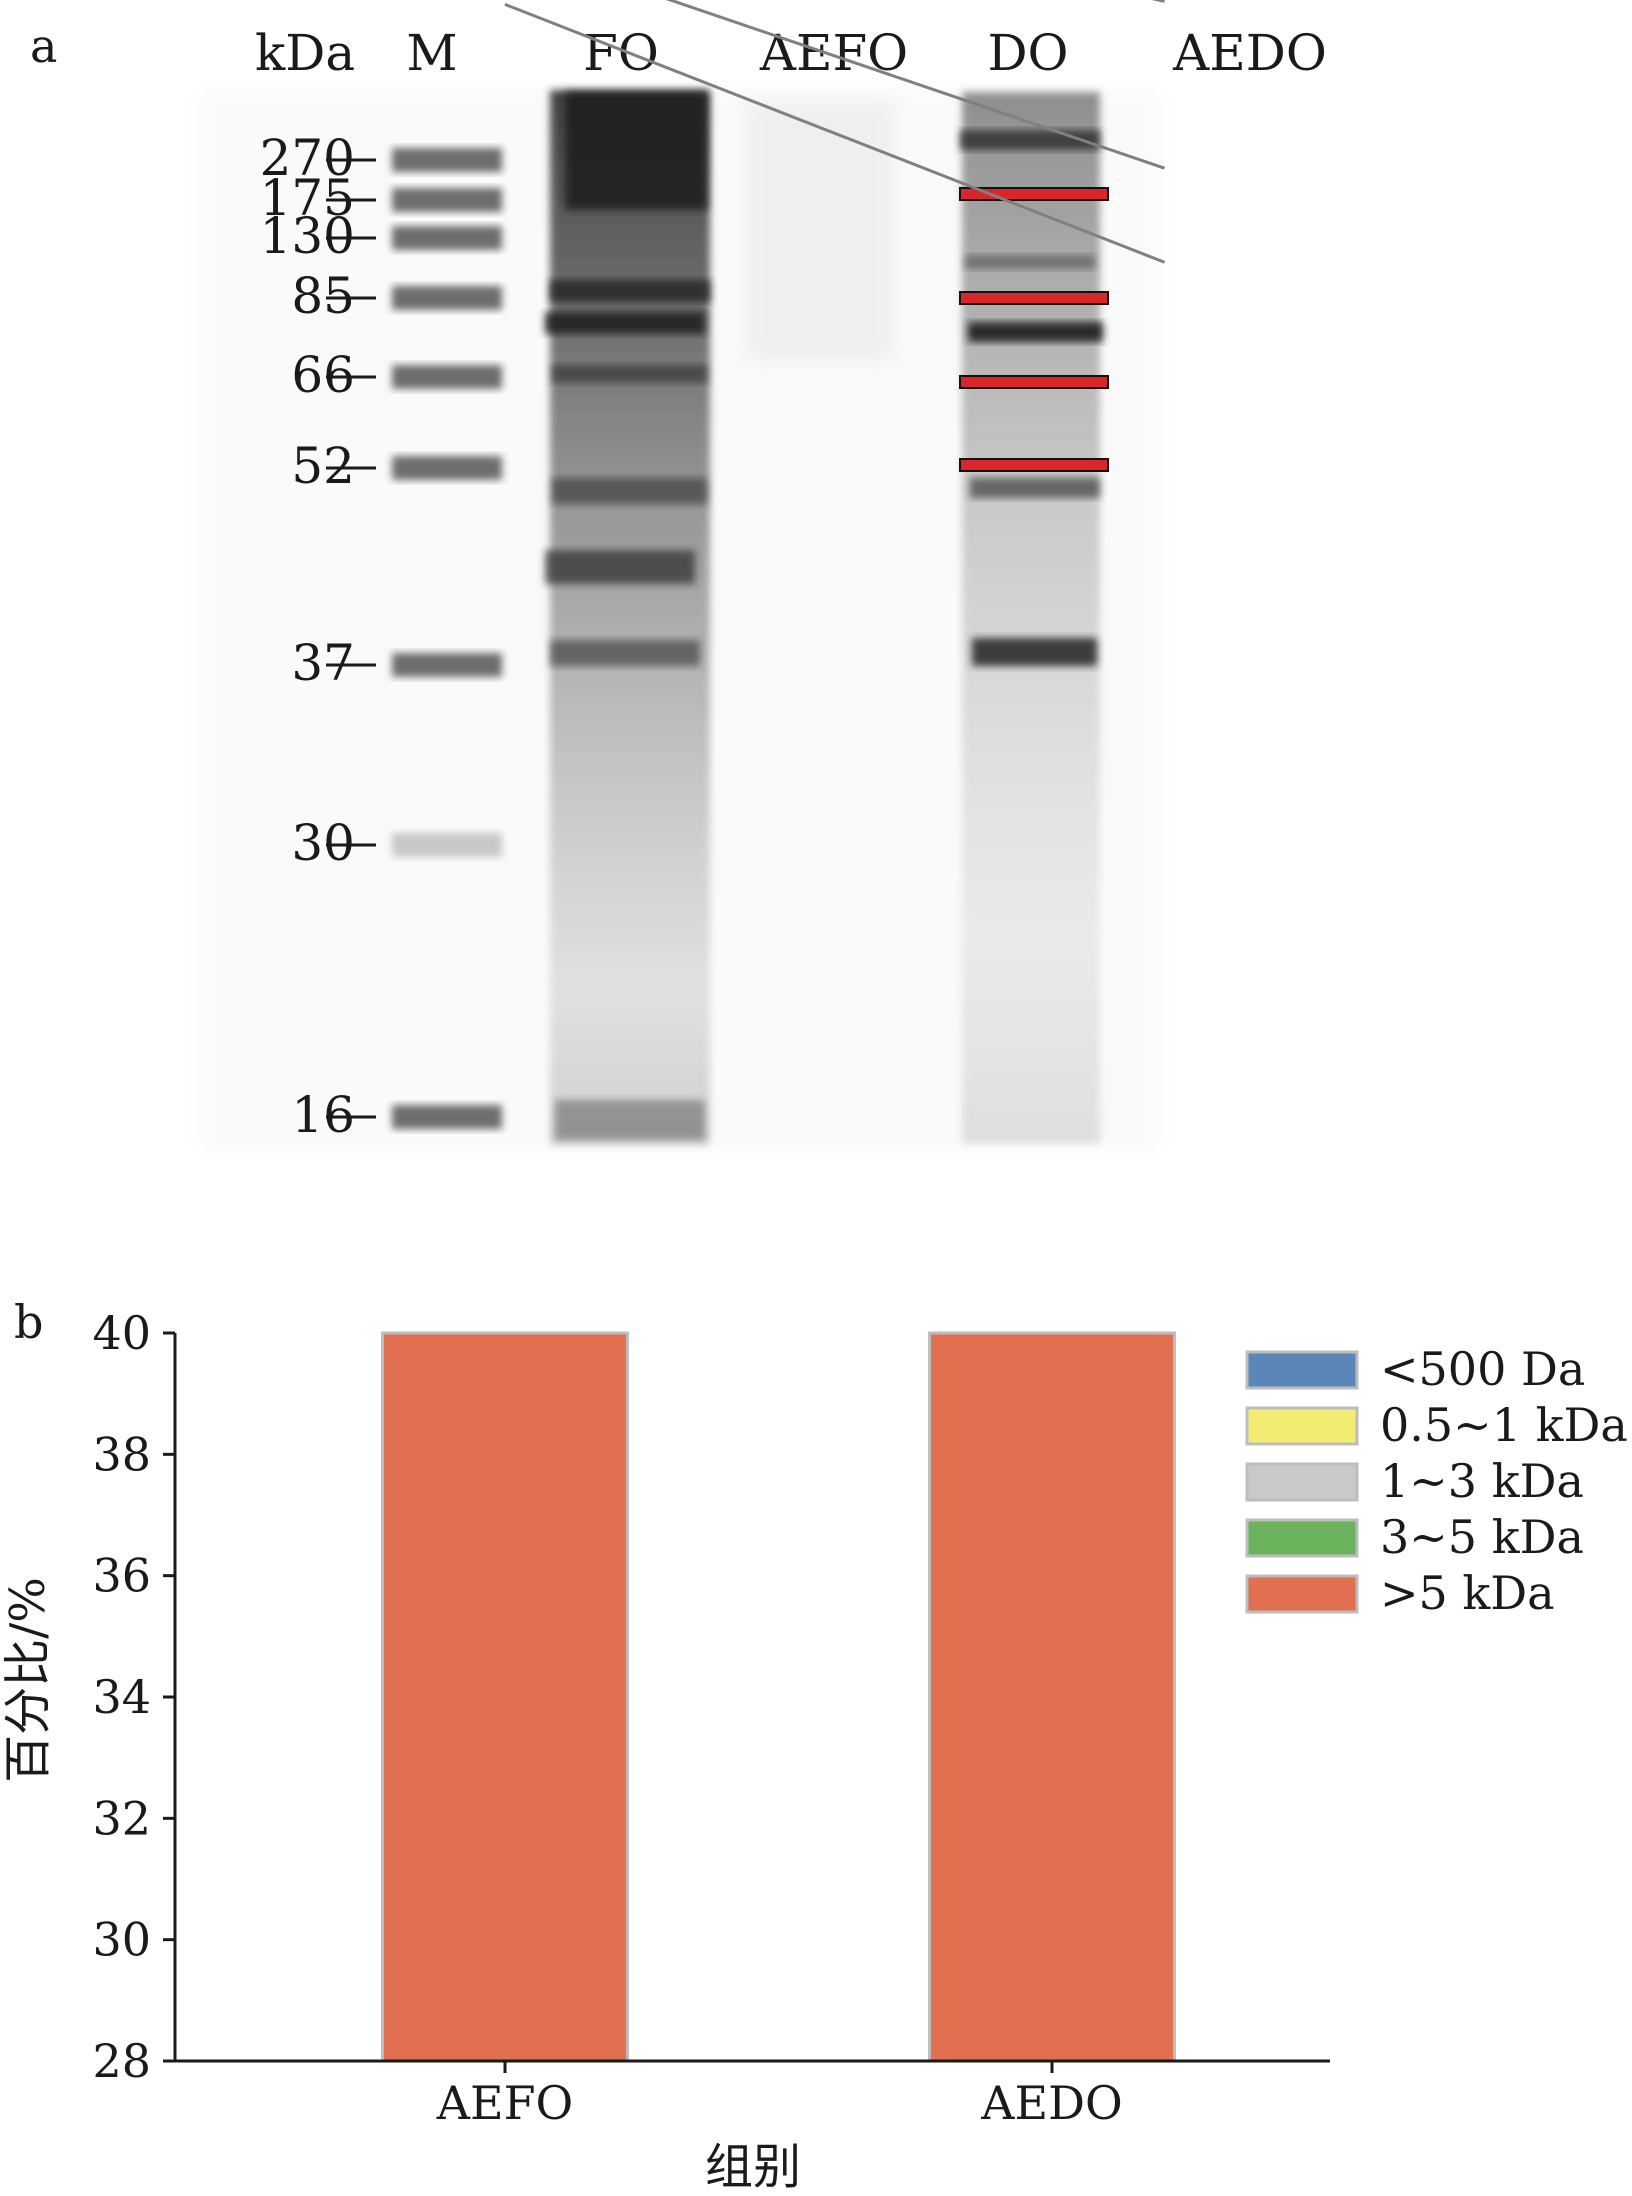 The width and height of the screenshot is (1632, 2196). I want to click on marker-label: 30, so click(323, 843).